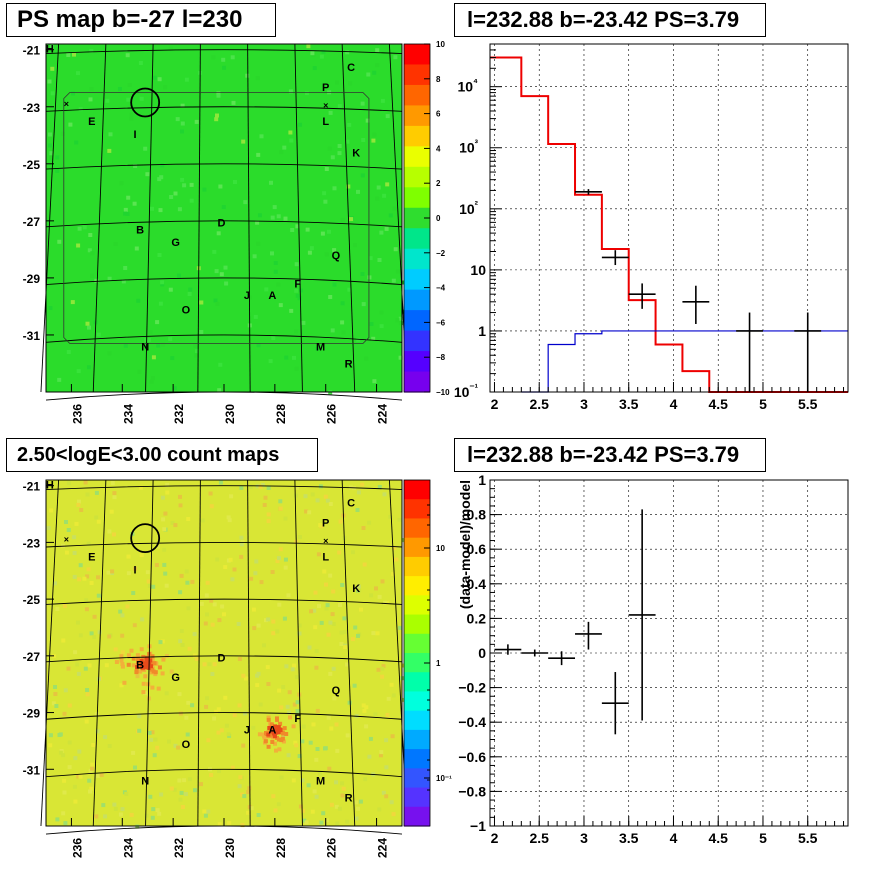 The width and height of the screenshot is (896, 877). I want to click on source-label: O, so click(186, 745).